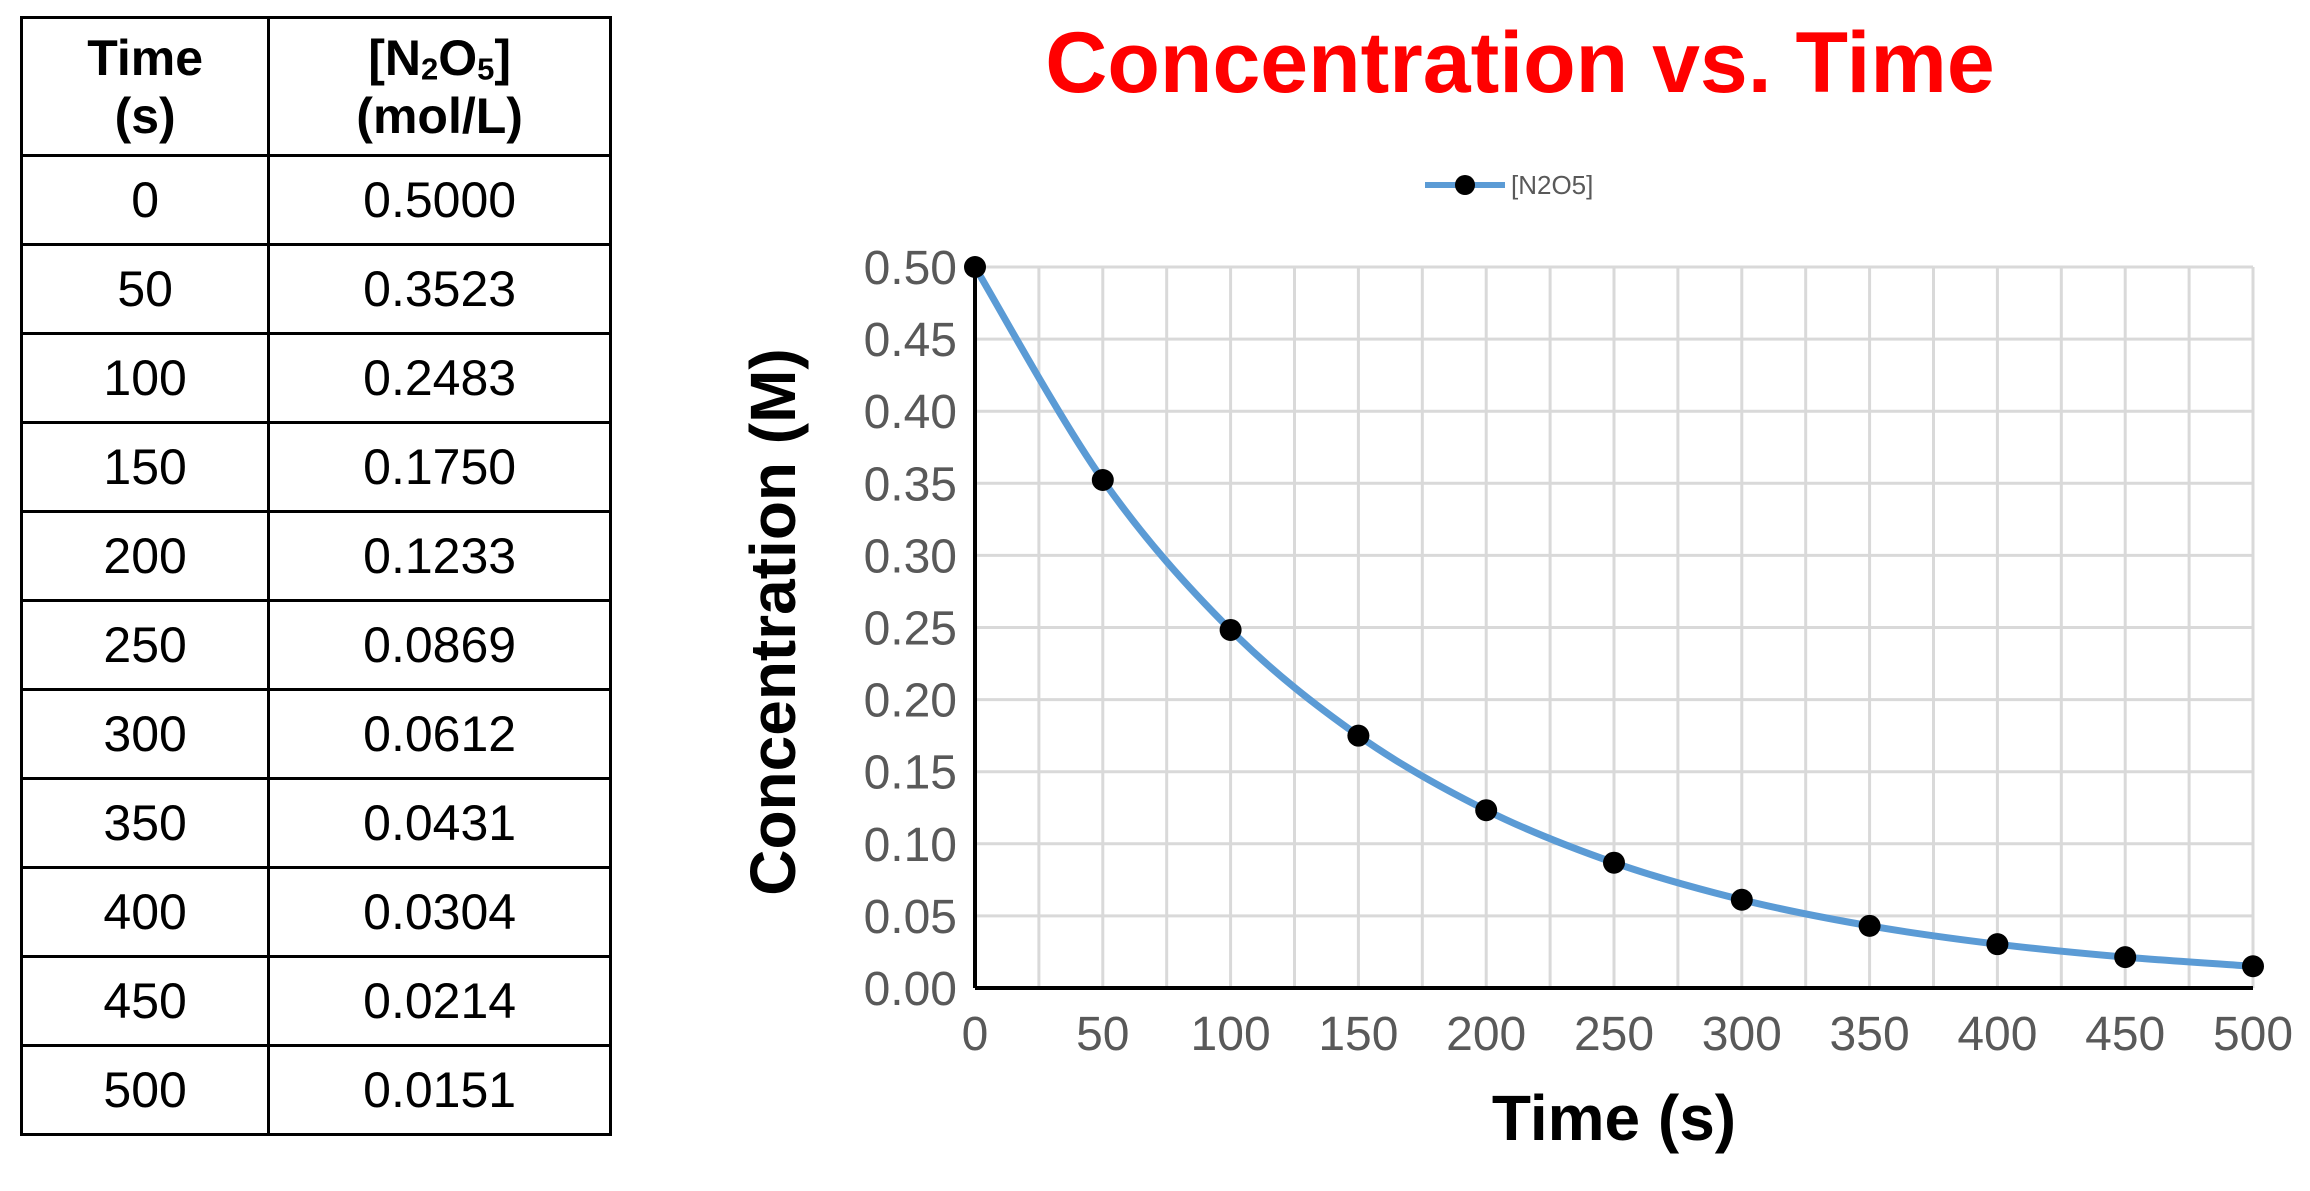 The image size is (2310, 1191). I want to click on table-row: 250 0.0869, so click(315, 645).